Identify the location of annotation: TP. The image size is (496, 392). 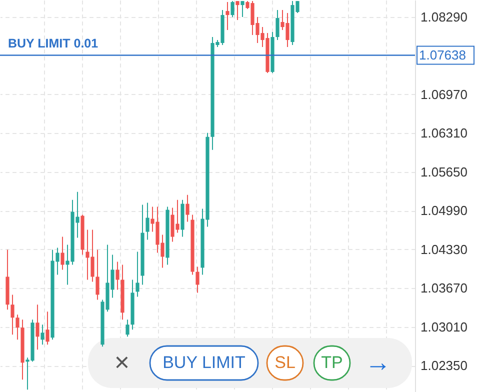
(332, 362).